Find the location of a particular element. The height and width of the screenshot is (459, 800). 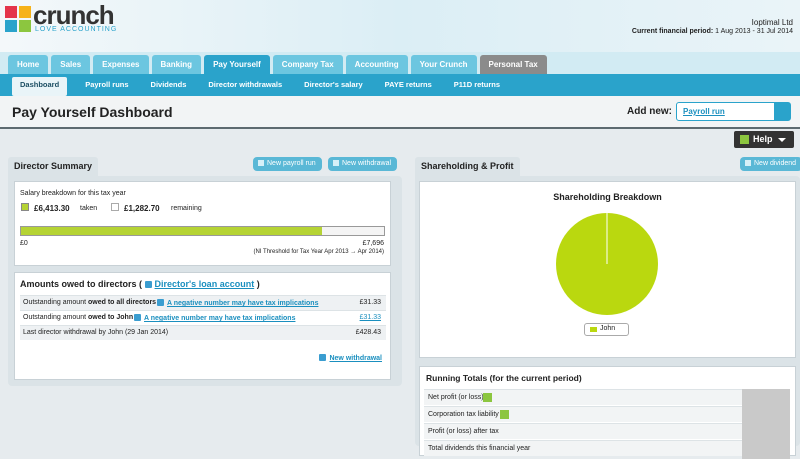

new-withdrawal: New withdrawal is located at coordinates (350, 358).